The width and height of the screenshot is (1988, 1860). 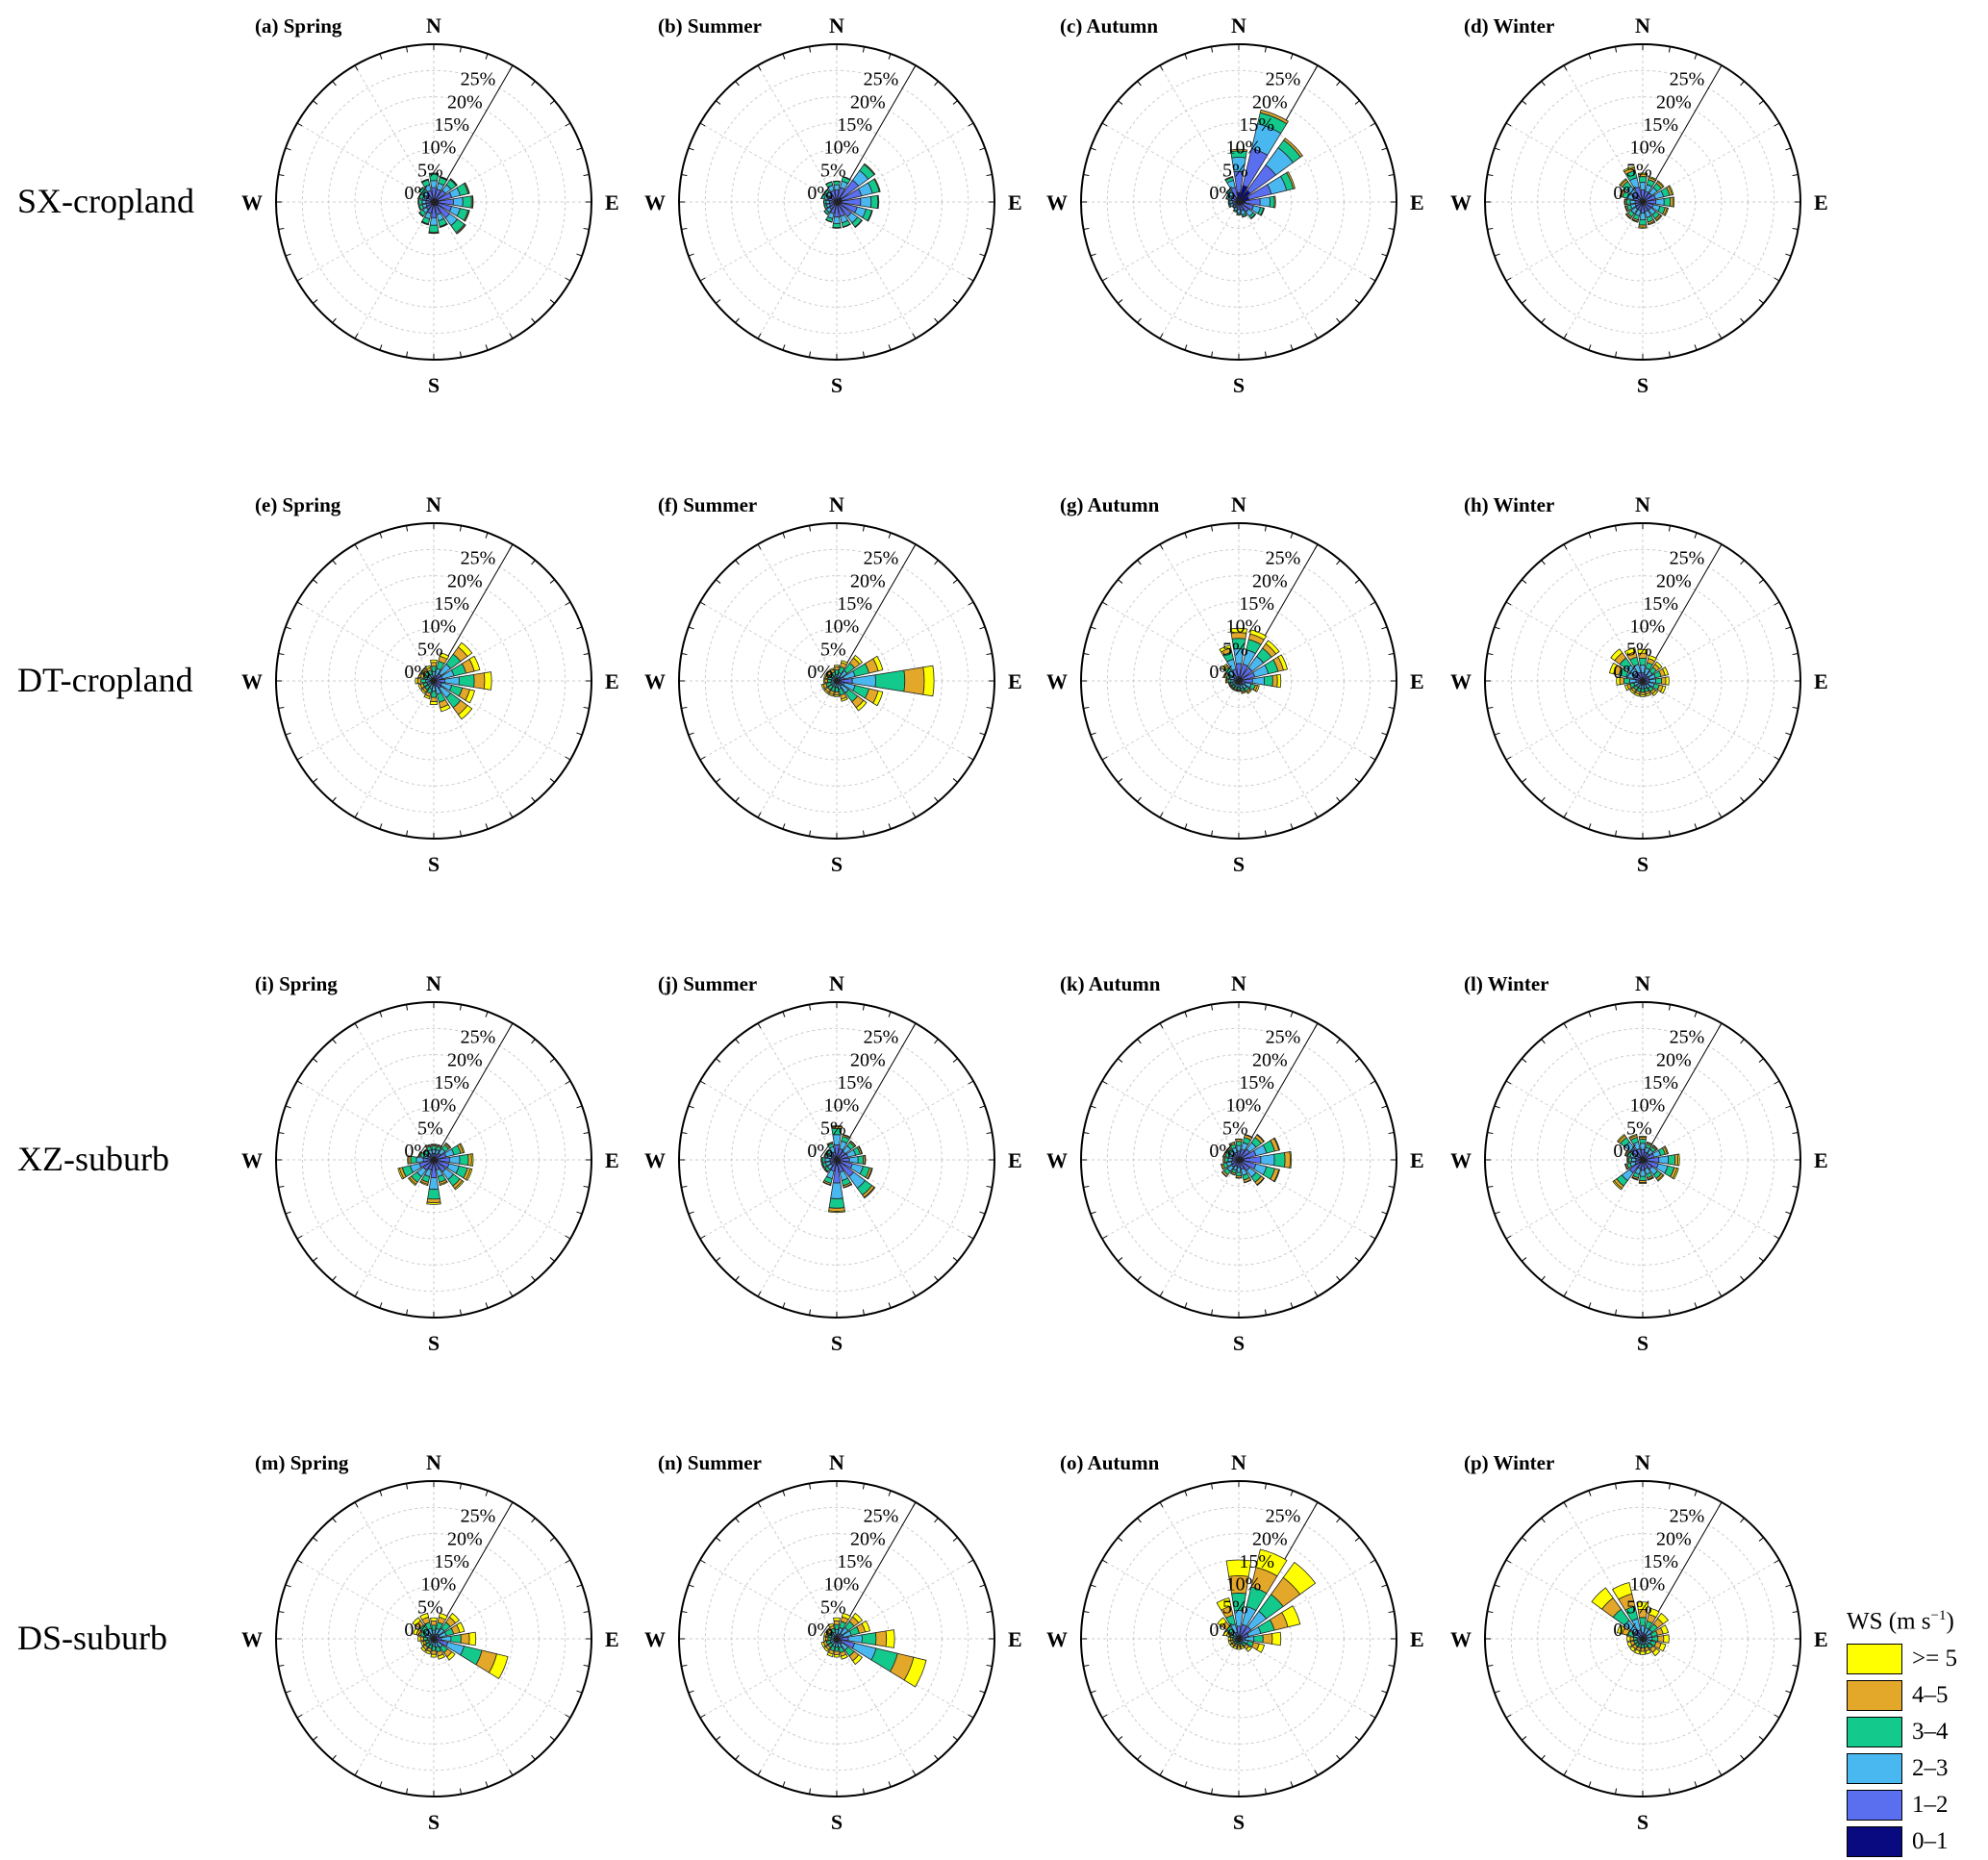 I want to click on compass-label-s: S, so click(x=434, y=1343).